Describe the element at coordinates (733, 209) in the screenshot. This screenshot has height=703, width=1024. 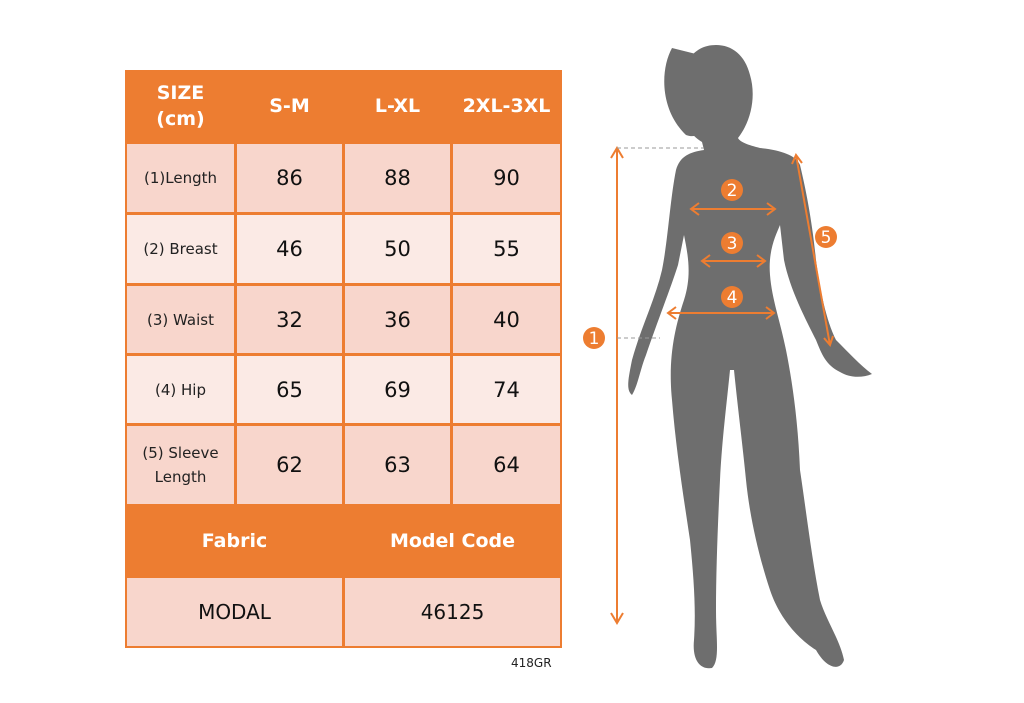
I see `breast-arrow` at that location.